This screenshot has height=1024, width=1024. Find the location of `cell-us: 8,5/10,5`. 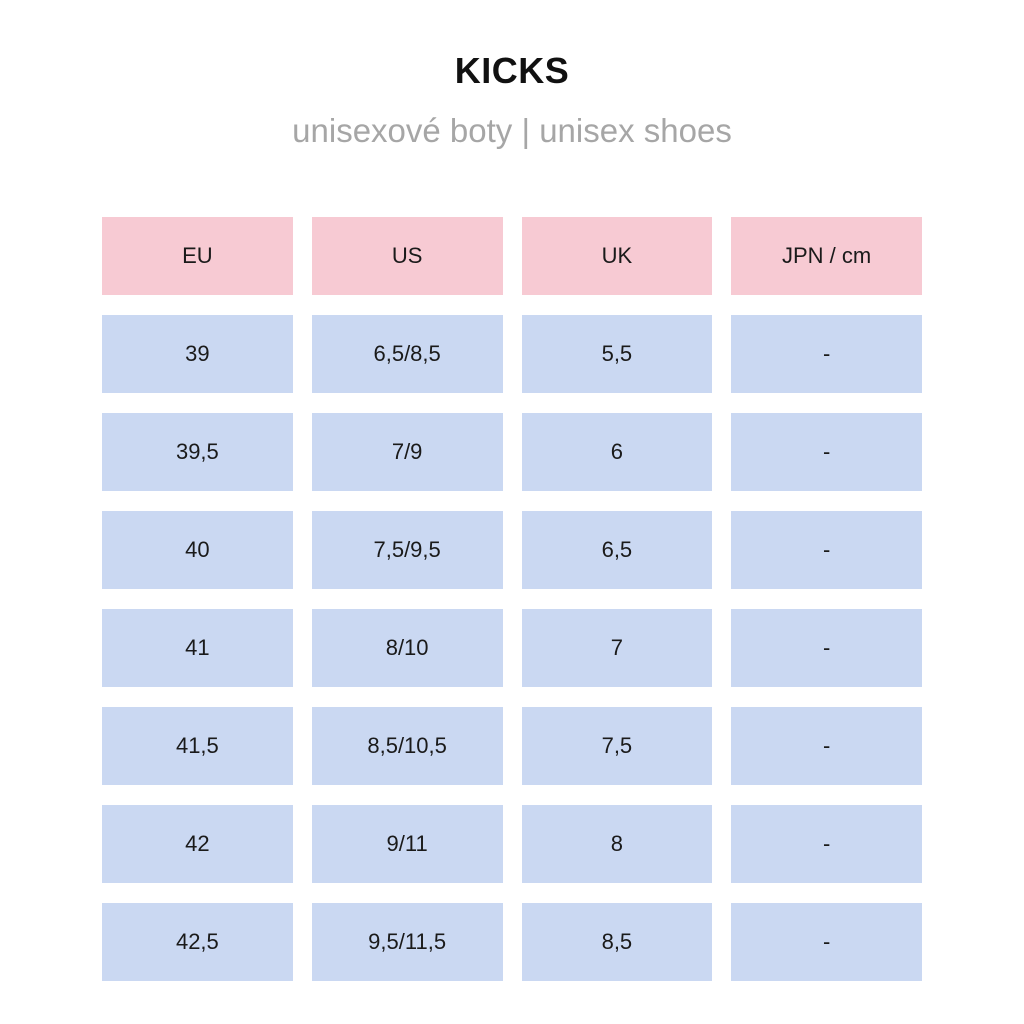

cell-us: 8,5/10,5 is located at coordinates (407, 746).